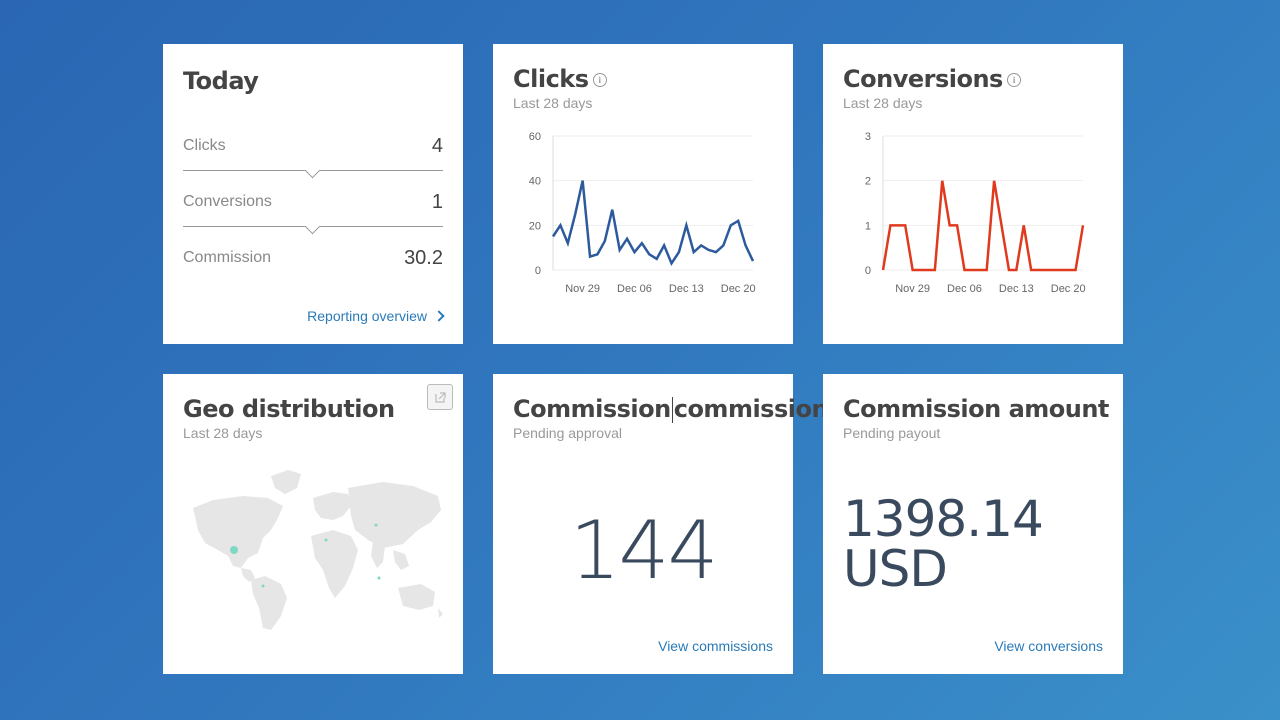 The image size is (1280, 720). I want to click on clicks-chart: 0 20 40 60 Nov 29 Dec 06 Dec 13 Dec 20, so click(642, 213).